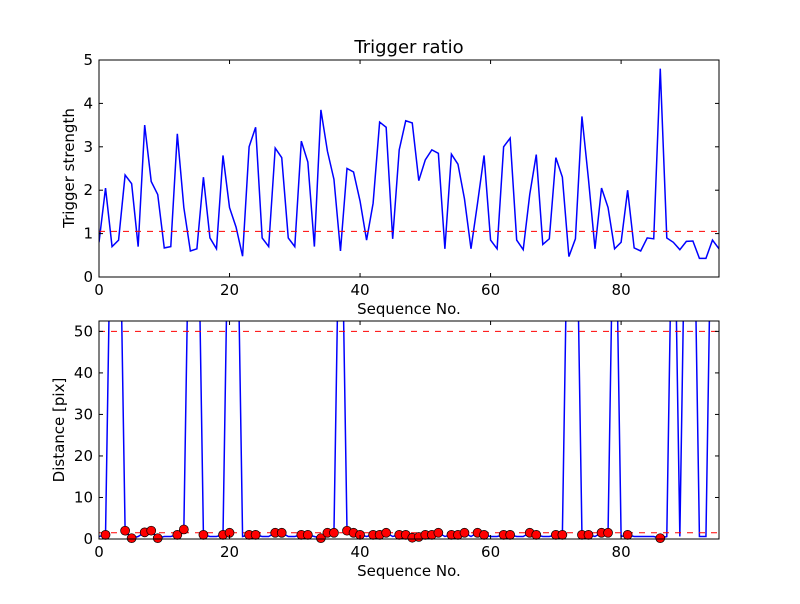 Image resolution: width=800 pixels, height=604 pixels. I want to click on top-xtick-label: 60, so click(490, 290).